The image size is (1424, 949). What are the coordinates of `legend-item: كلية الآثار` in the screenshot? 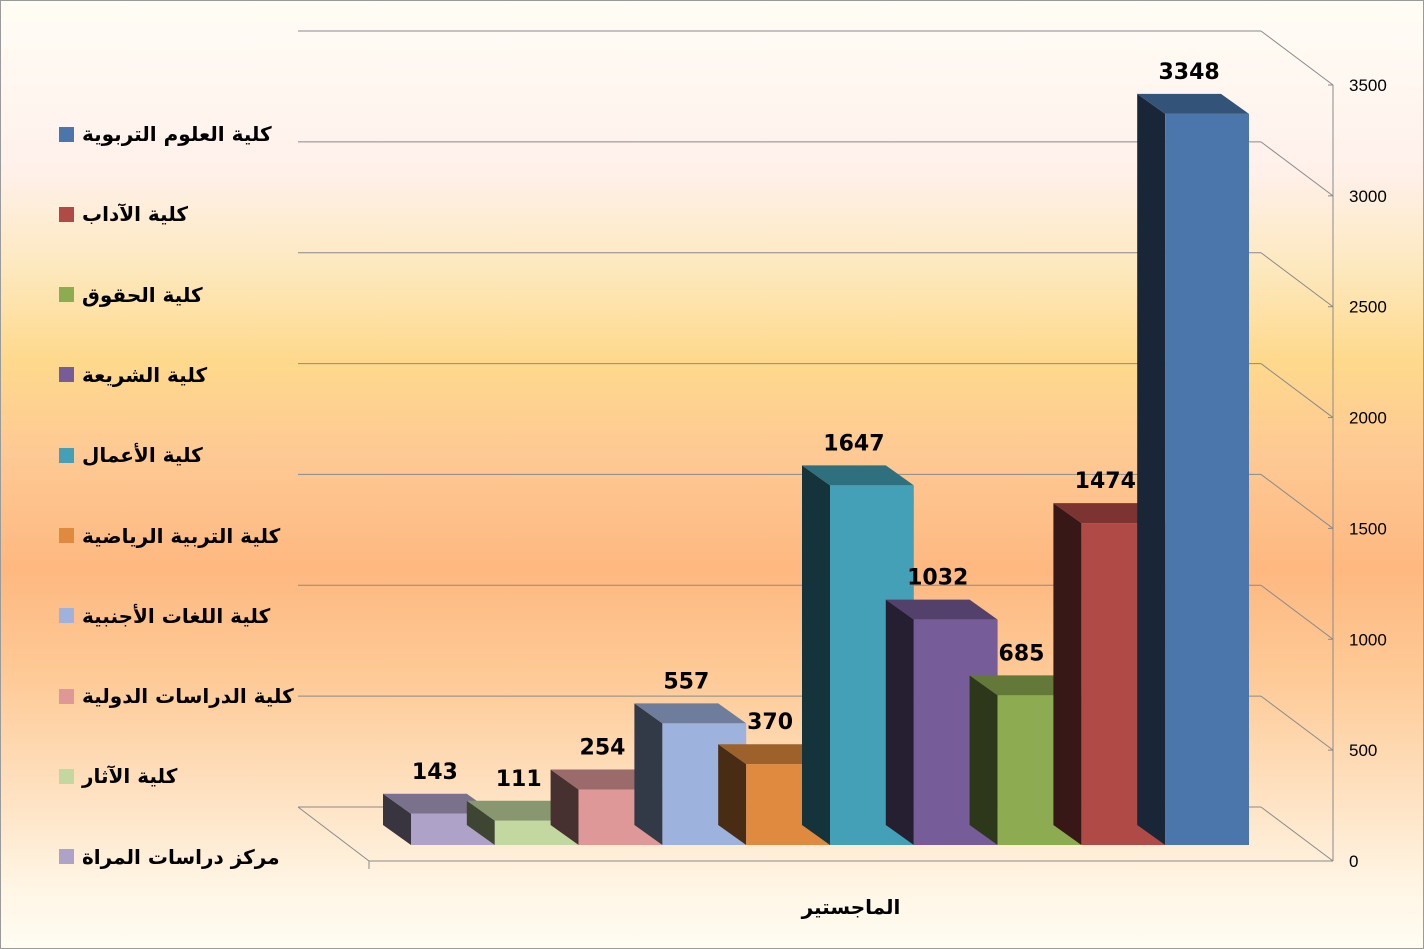 It's located at (118, 776).